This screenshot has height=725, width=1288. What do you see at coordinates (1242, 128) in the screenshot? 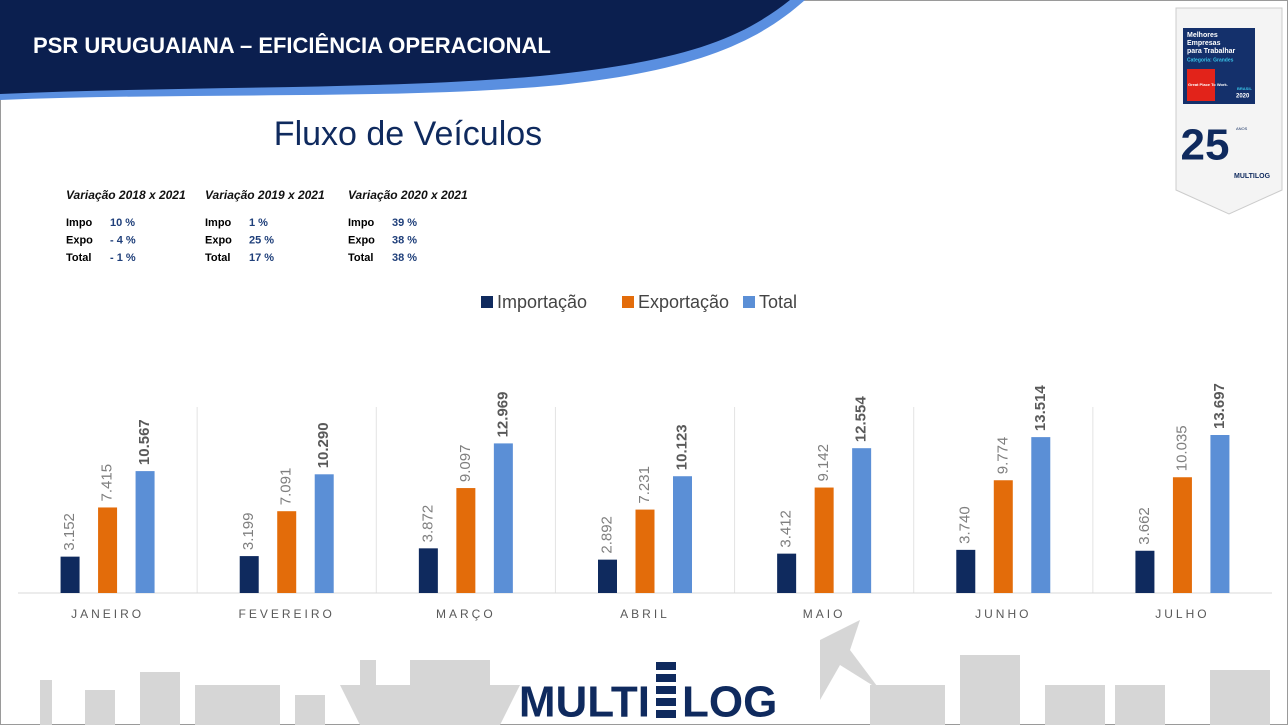
I see `badge-text: ANOS` at bounding box center [1242, 128].